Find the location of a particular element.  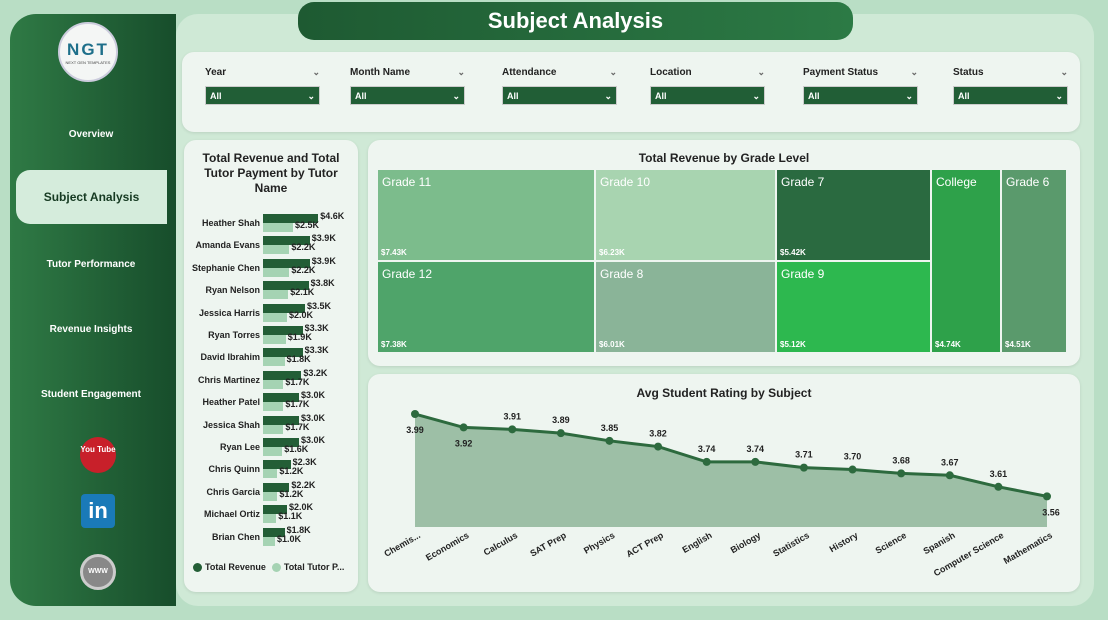

filter-label: Status is located at coordinates (968, 72).